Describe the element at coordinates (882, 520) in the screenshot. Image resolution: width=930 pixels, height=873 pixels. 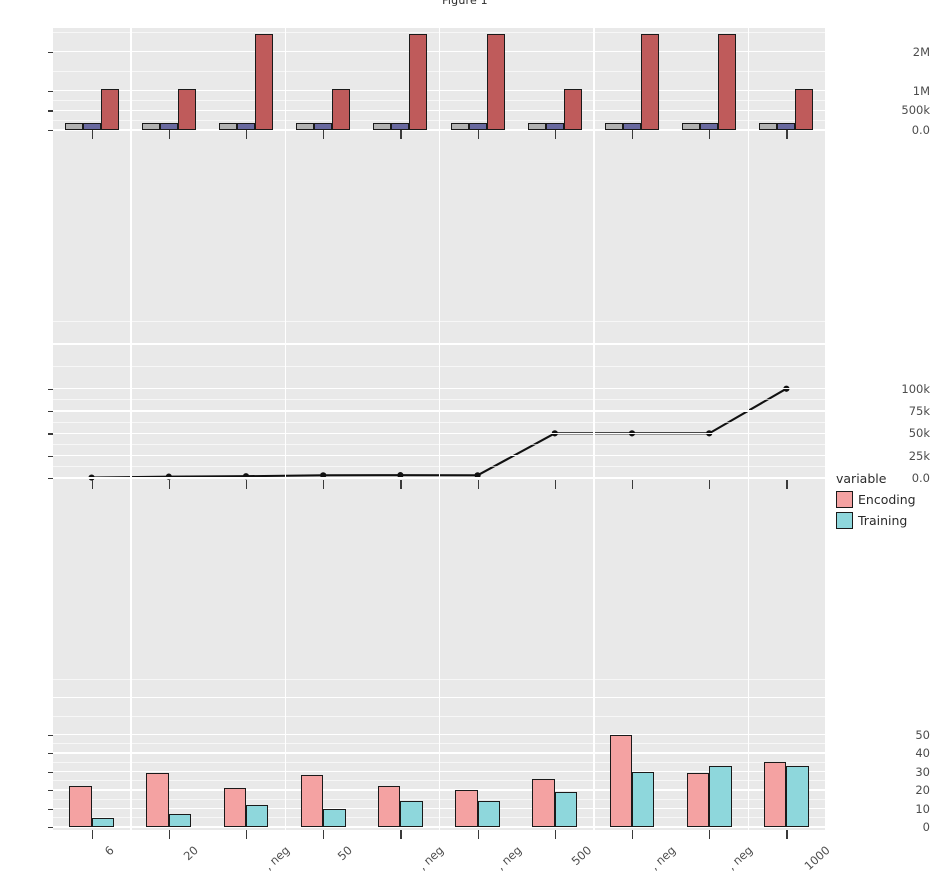
I see `legend-item-training: Training` at that location.